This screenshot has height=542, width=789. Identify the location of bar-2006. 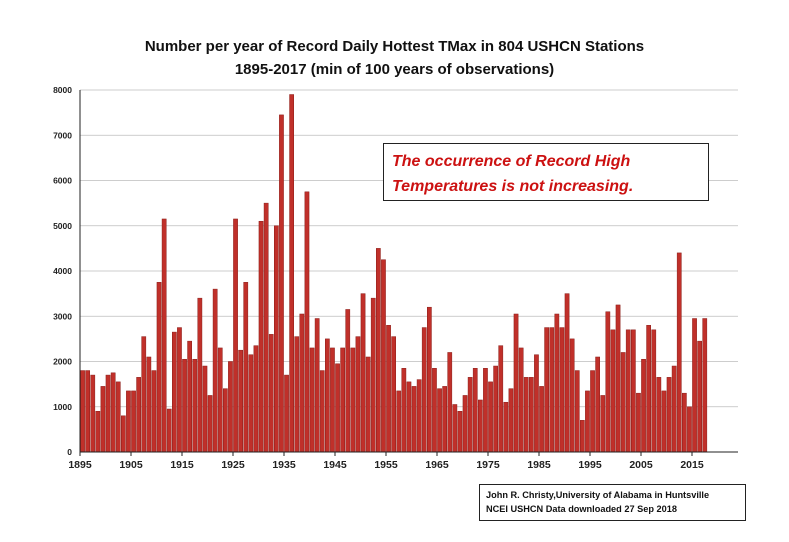
(648, 389).